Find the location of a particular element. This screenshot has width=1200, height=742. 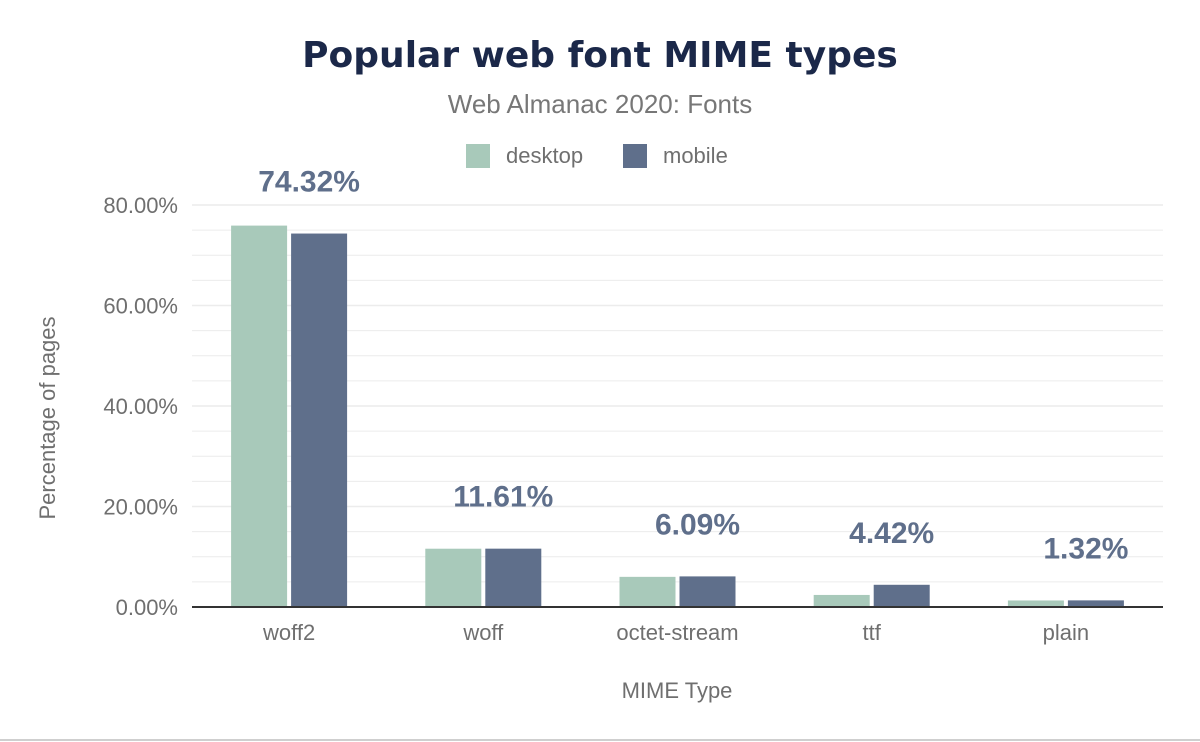

bar-mobile-ttf is located at coordinates (901, 595).